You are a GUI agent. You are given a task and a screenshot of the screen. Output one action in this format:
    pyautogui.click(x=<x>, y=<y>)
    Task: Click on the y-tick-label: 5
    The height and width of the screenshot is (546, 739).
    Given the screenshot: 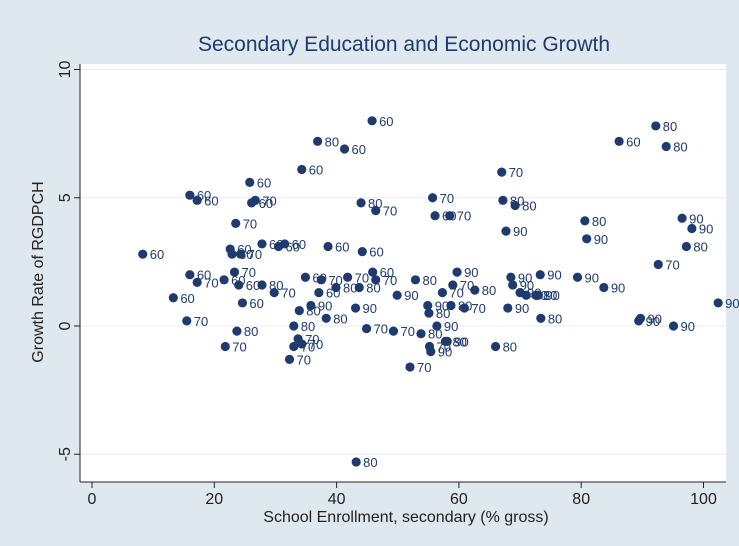 What is the action you would take?
    pyautogui.click(x=65, y=197)
    